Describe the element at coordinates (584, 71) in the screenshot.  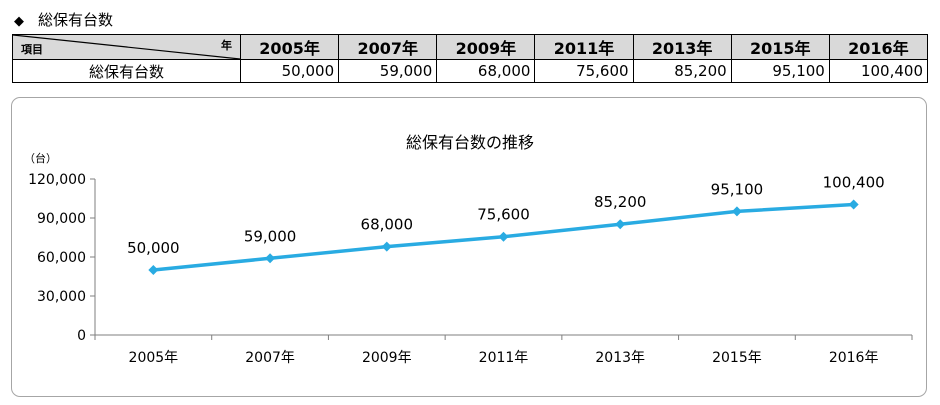
I see `table-value-cell: 75,600` at that location.